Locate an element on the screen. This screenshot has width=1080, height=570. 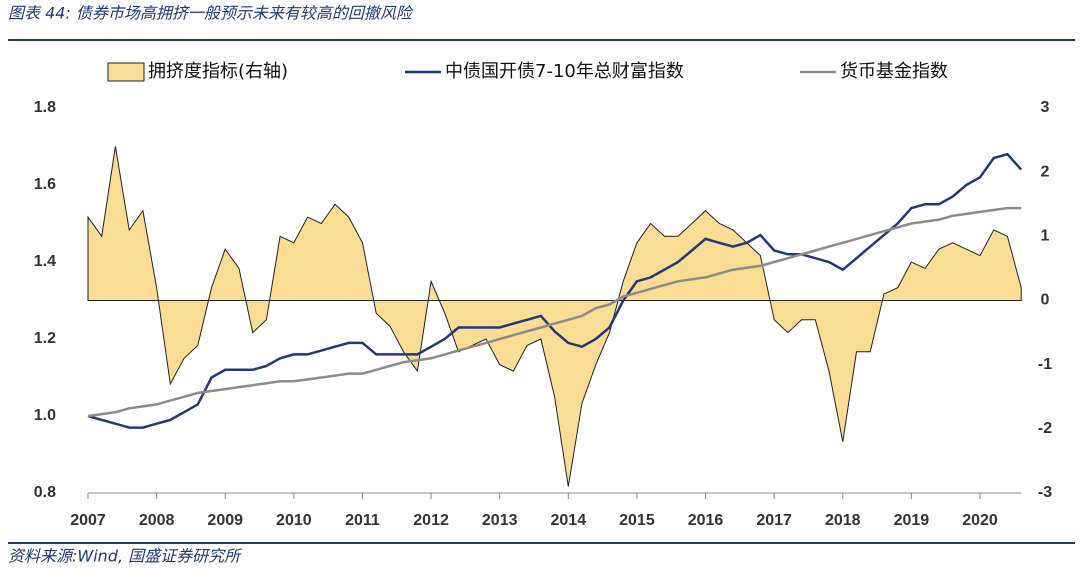
x-tick-label: 2016 is located at coordinates (706, 520).